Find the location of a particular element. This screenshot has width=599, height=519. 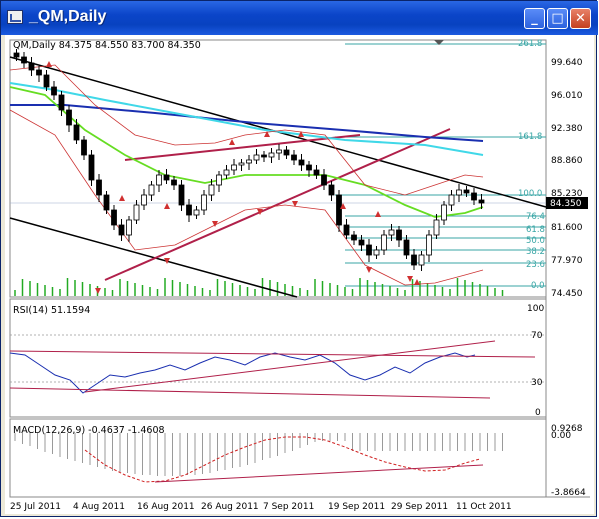

fib-label: 61.8 is located at coordinates (535, 230).